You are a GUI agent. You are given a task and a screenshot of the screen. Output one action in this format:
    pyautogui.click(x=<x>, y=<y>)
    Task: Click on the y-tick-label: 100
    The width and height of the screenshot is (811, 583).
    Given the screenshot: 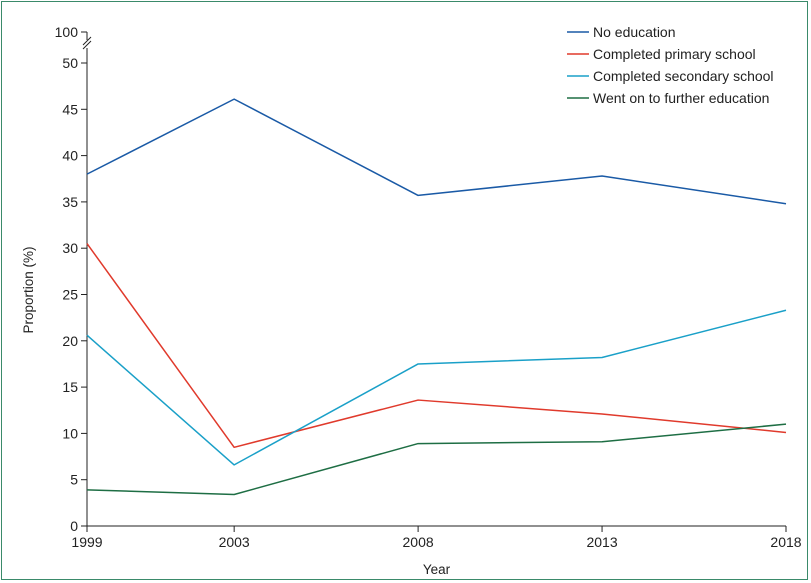 What is the action you would take?
    pyautogui.click(x=67, y=32)
    